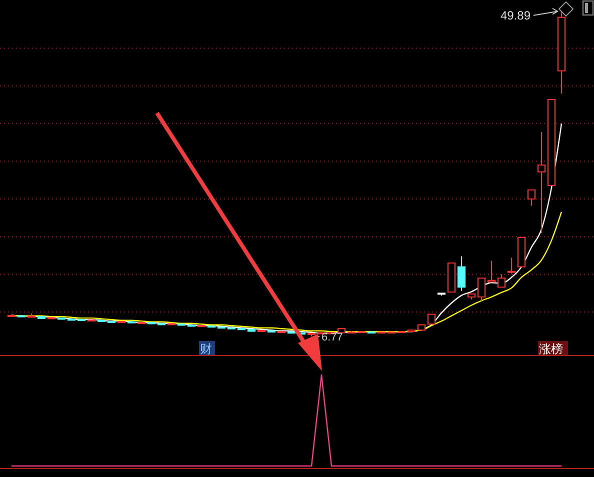  What do you see at coordinates (515, 15) in the screenshot?
I see `annotation: 49.89` at bounding box center [515, 15].